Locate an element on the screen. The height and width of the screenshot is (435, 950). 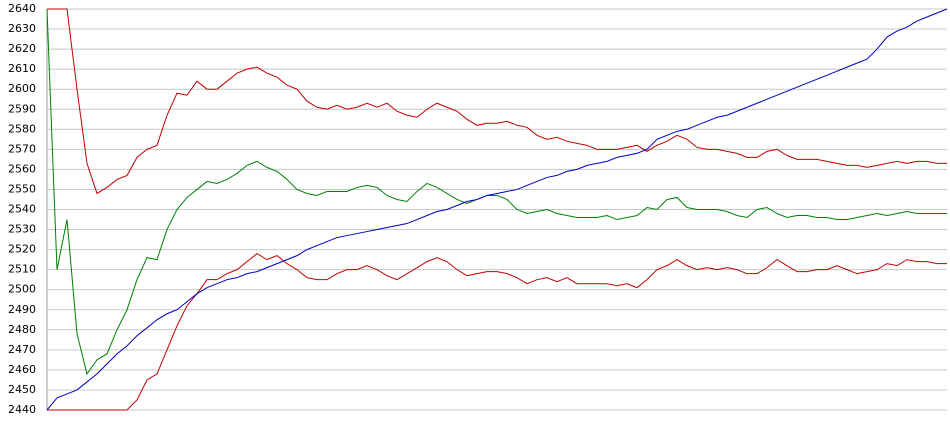
y-tick-label: 2450 is located at coordinates (22, 389).